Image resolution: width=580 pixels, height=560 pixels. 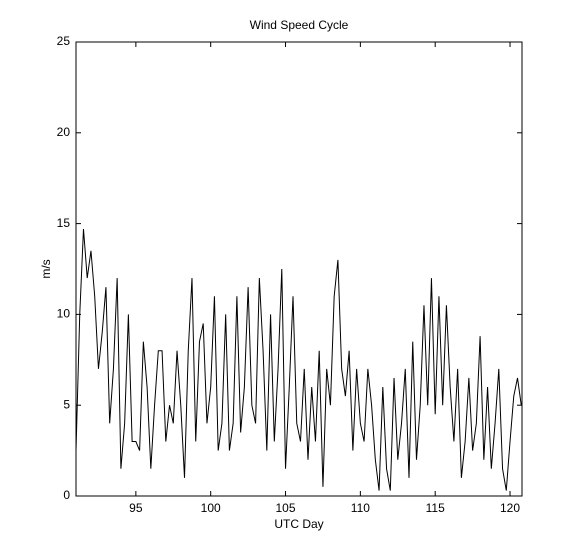 What do you see at coordinates (64, 41) in the screenshot?
I see `y-tick-label: 25` at bounding box center [64, 41].